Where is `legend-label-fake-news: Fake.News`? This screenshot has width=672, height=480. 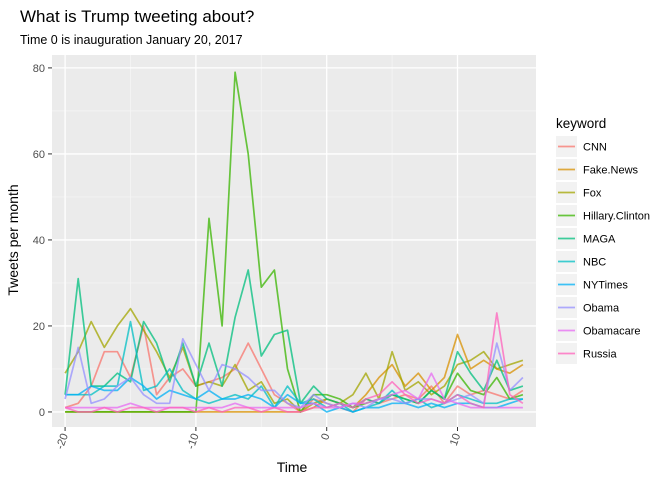 legend-label-fake-news: Fake.News is located at coordinates (611, 171).